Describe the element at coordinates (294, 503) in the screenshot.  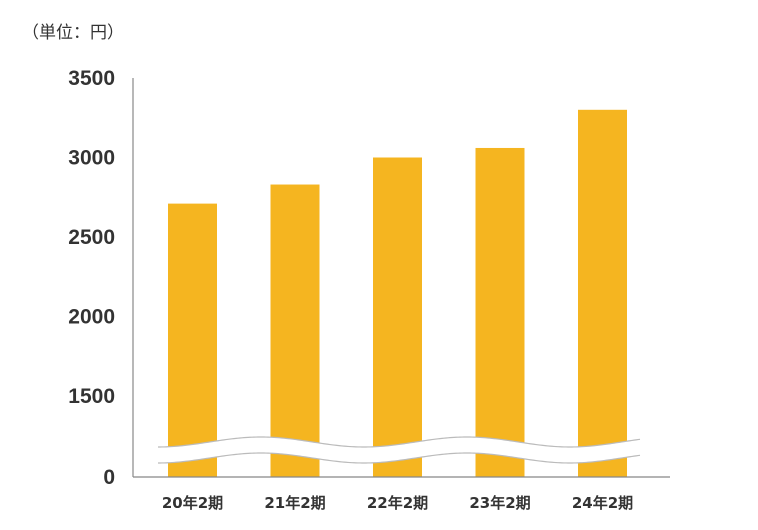
I see `x-tick-label: 21年2期` at that location.